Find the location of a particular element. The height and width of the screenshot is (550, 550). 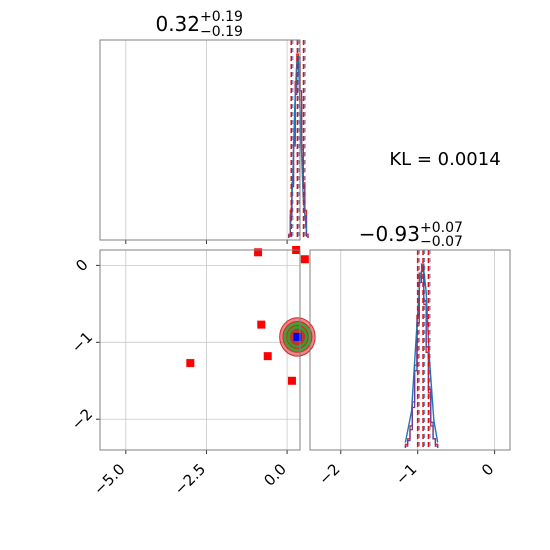

hist-y-title-plus: +0.07 is located at coordinates (441, 228).